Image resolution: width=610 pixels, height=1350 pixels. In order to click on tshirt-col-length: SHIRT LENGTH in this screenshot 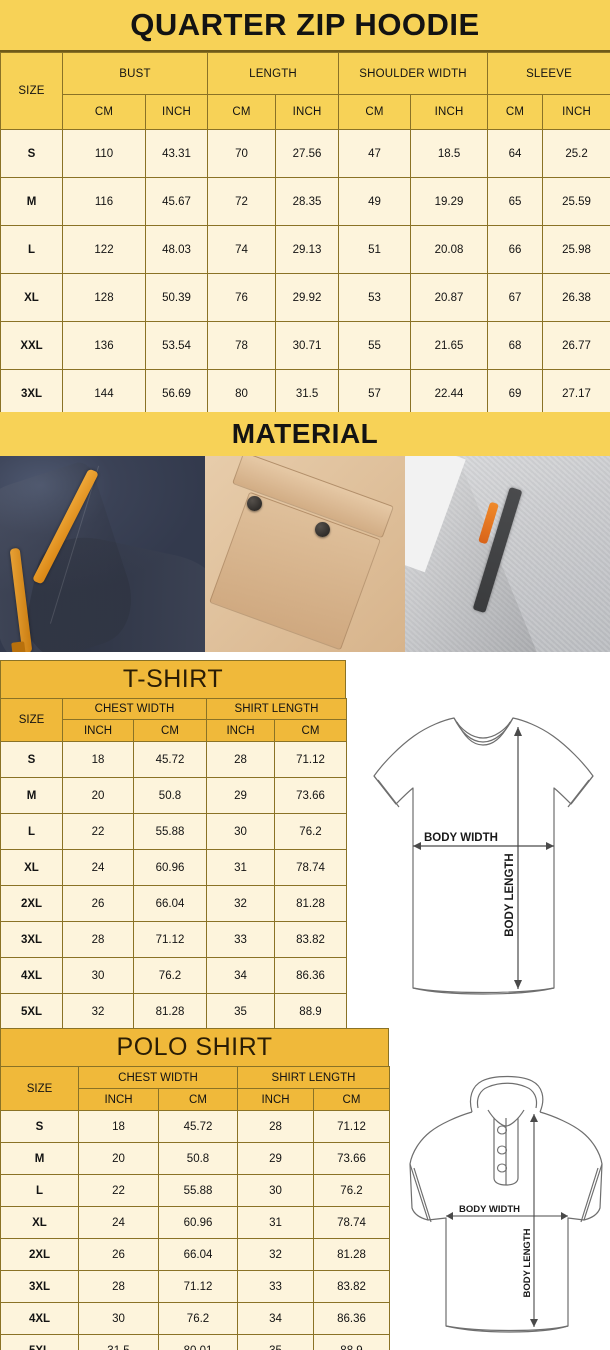, I will do `click(276, 709)`.